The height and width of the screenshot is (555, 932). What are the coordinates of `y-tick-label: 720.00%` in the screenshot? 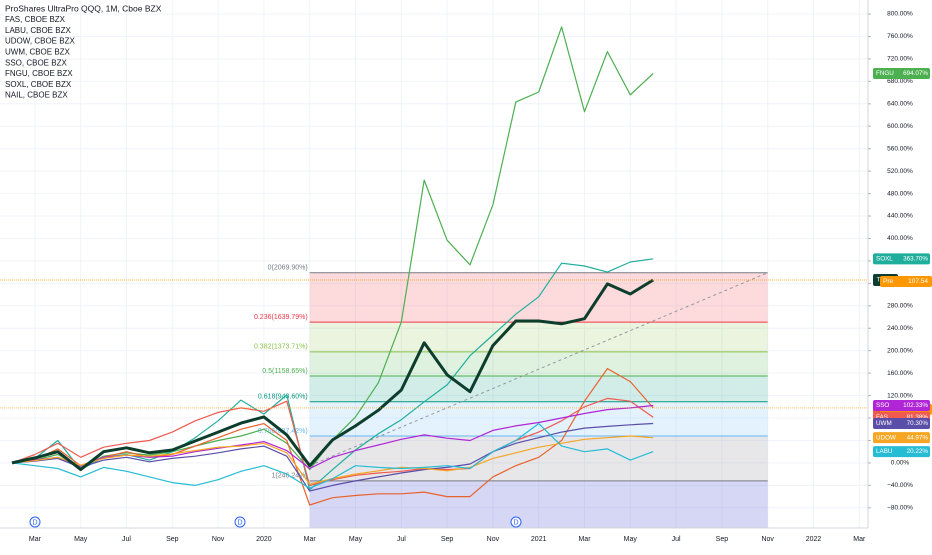 It's located at (900, 59).